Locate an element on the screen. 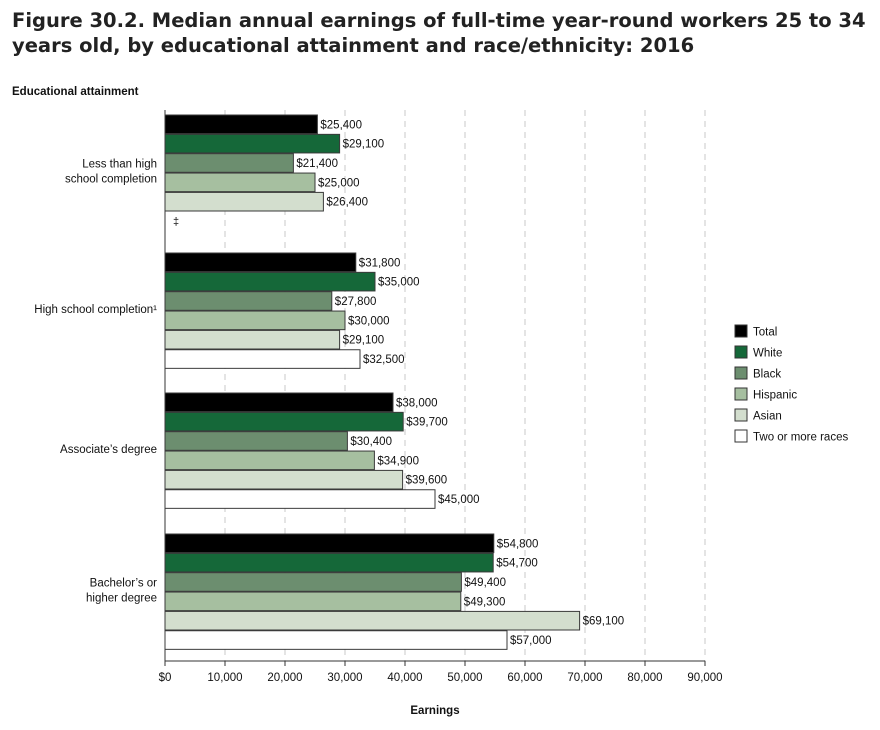 This screenshot has width=880, height=730. bar-value-label: $49,400 is located at coordinates (485, 583).